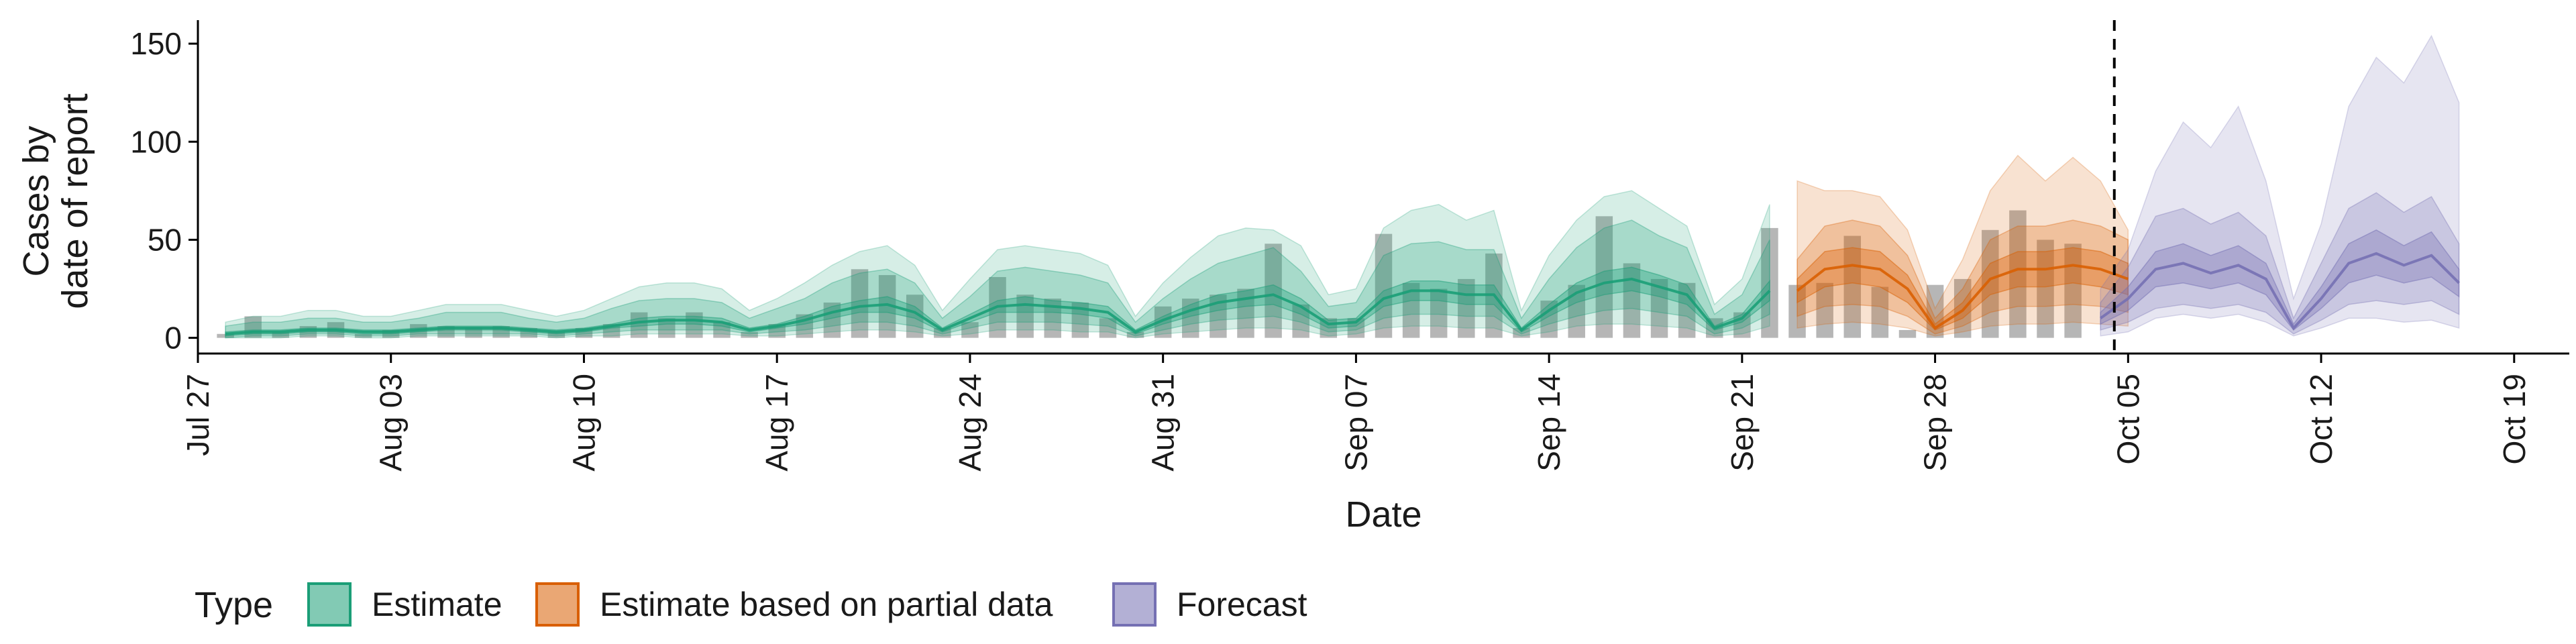 The width and height of the screenshot is (2576, 644). What do you see at coordinates (1935, 423) in the screenshot?
I see `x-tick-label: Sep 28` at bounding box center [1935, 423].